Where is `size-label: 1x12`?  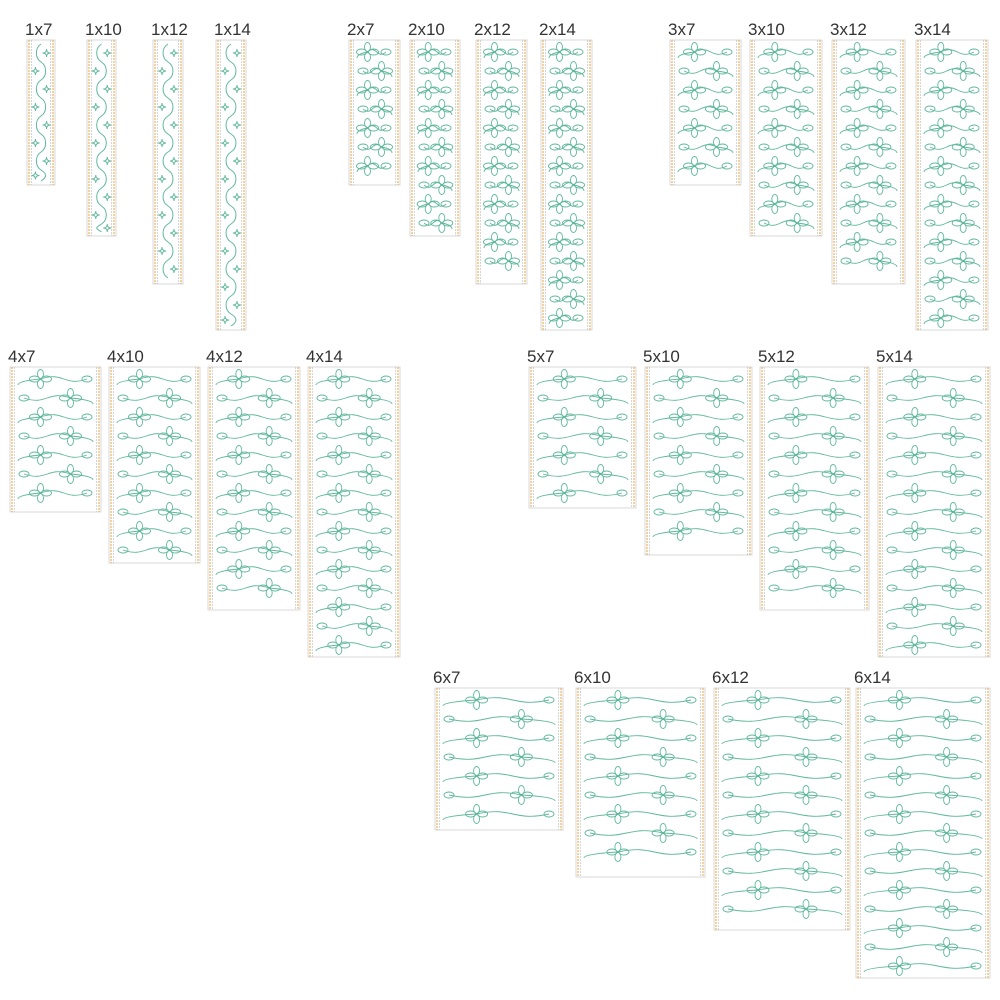 size-label: 1x12 is located at coordinates (169, 29).